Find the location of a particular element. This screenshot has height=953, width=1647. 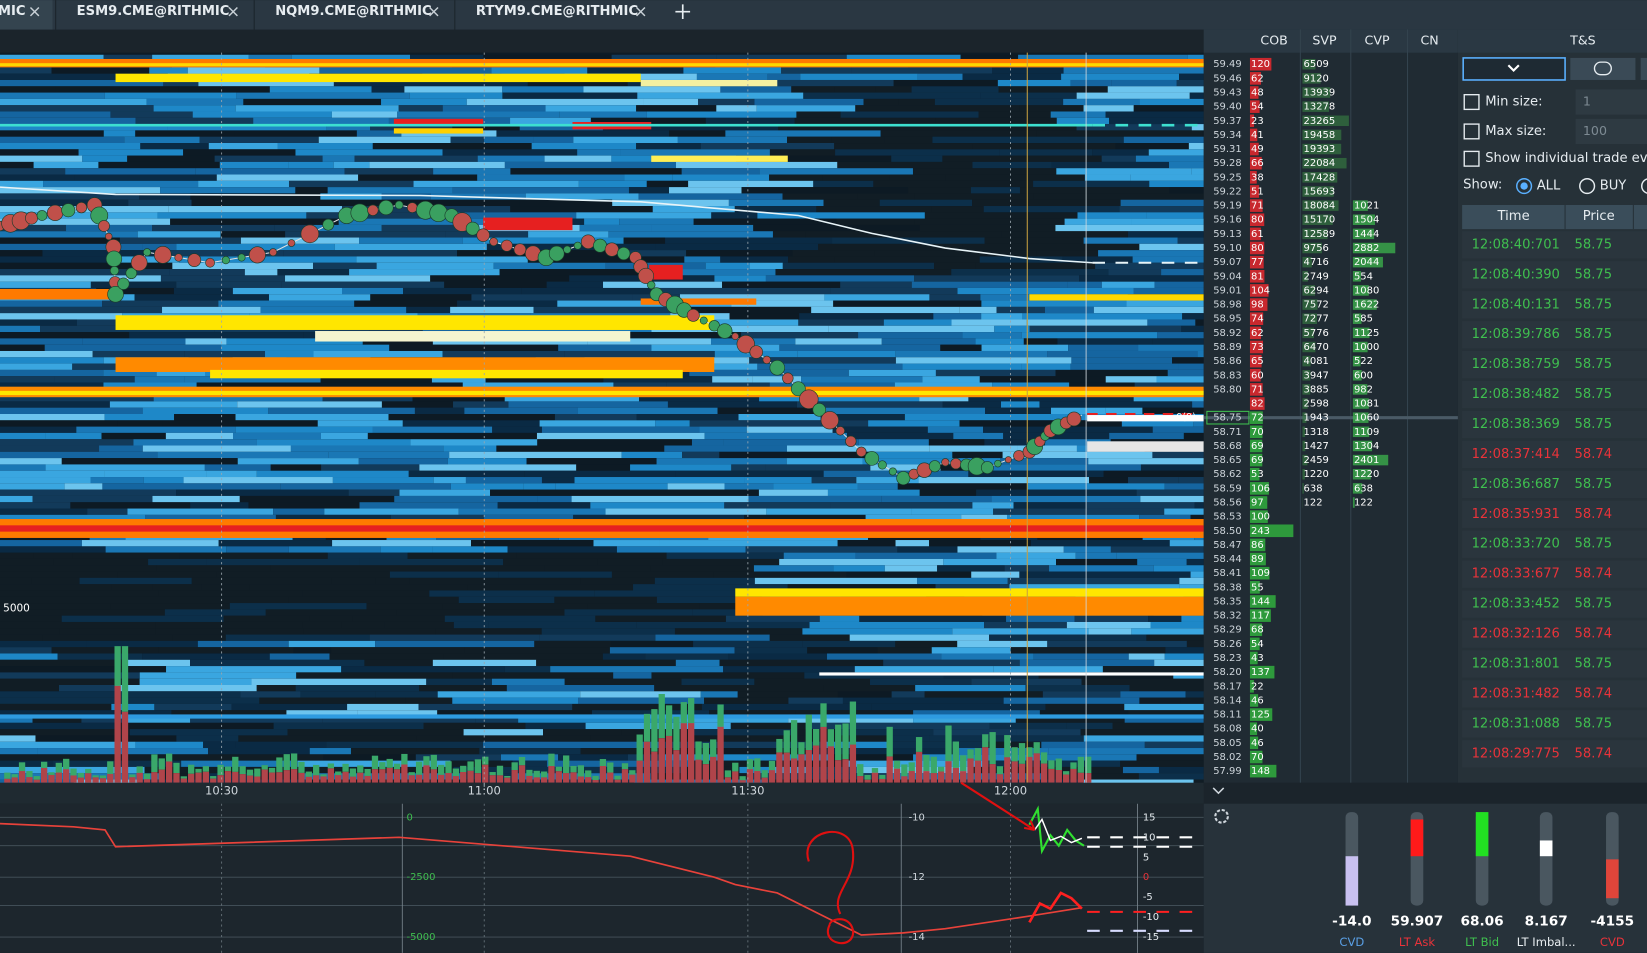

cvp-bar is located at coordinates (1361, 432).